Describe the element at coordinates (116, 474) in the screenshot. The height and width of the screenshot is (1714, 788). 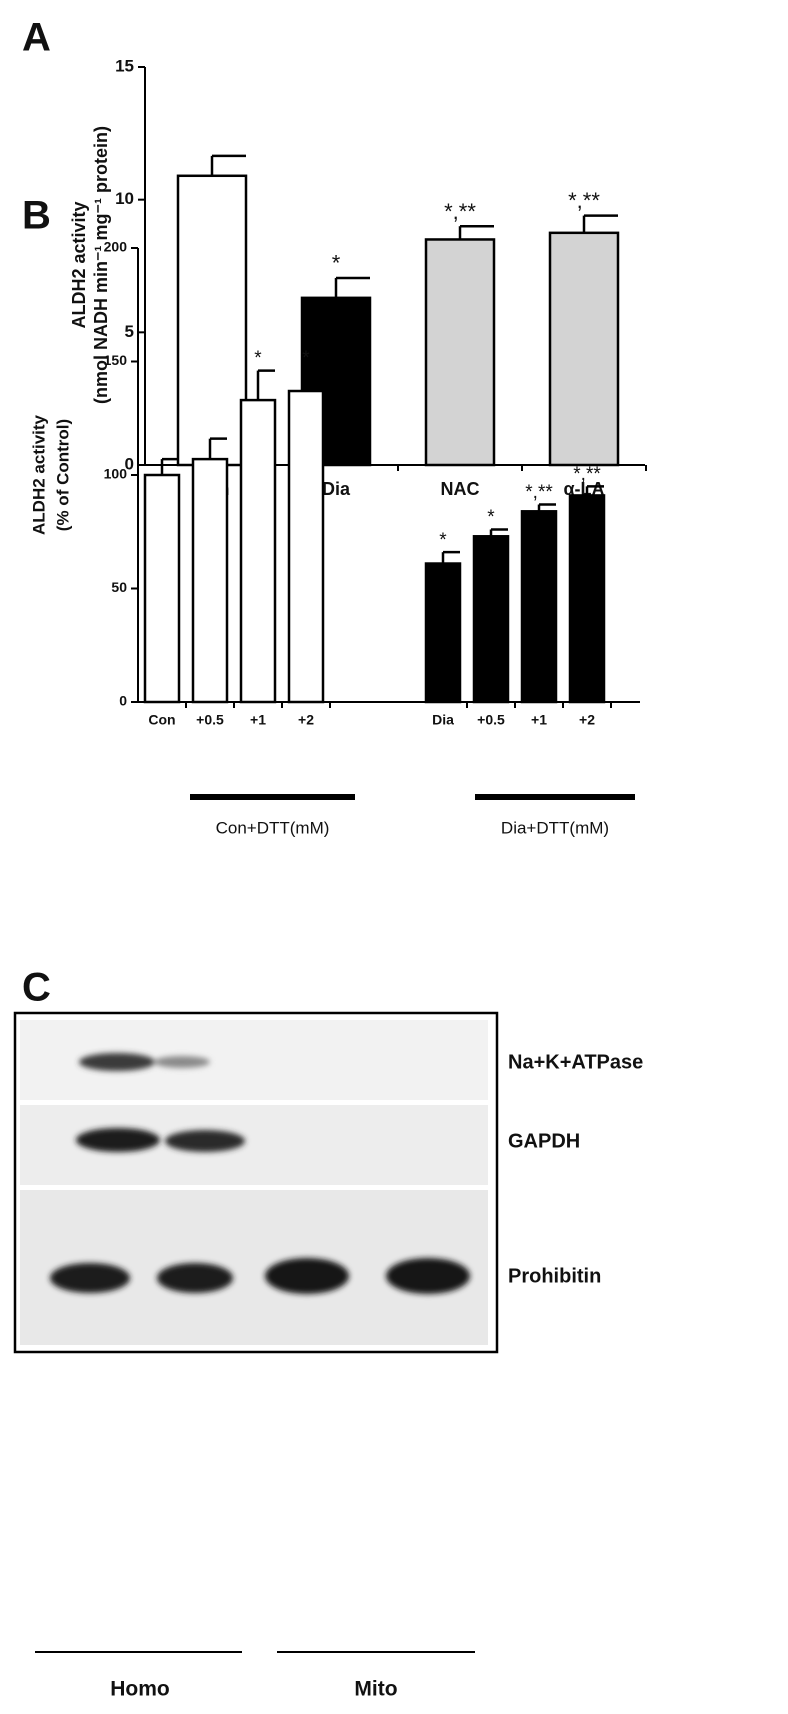
I see `y-tick-label: 100` at that location.